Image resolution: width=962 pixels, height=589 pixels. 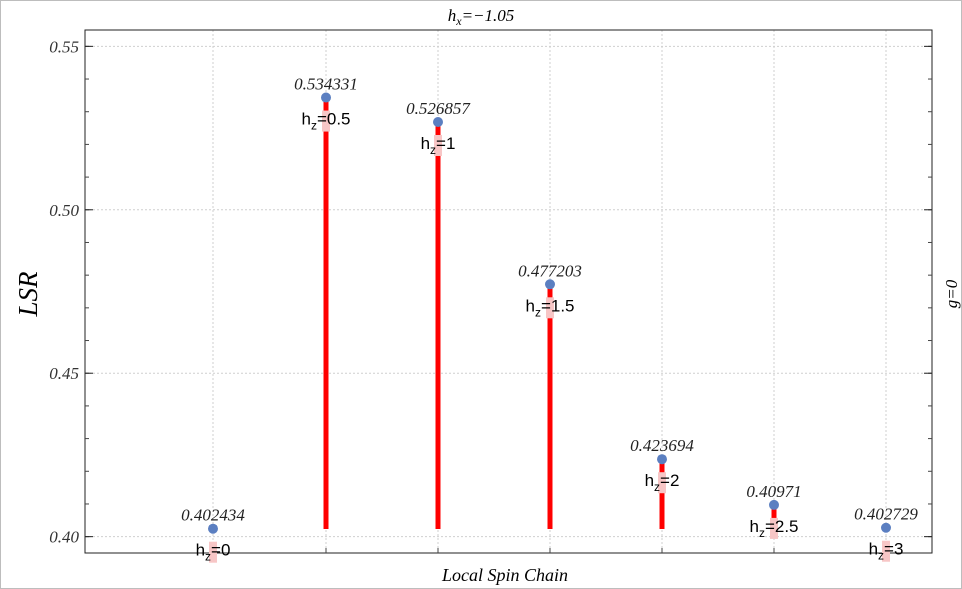 I want to click on chart-title: hx=−1.05, so click(x=481, y=17).